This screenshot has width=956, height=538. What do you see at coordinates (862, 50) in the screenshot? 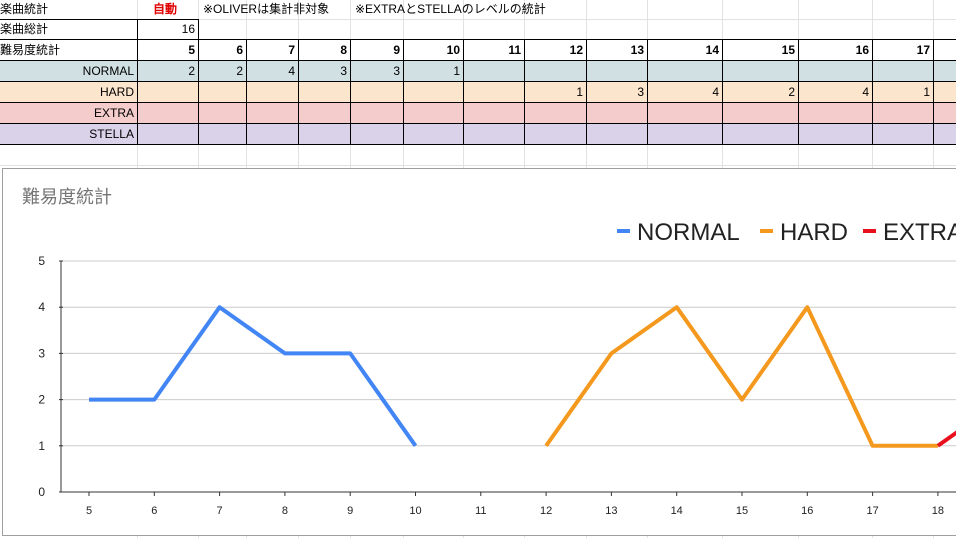
I see `level-header-cell: 16` at bounding box center [862, 50].